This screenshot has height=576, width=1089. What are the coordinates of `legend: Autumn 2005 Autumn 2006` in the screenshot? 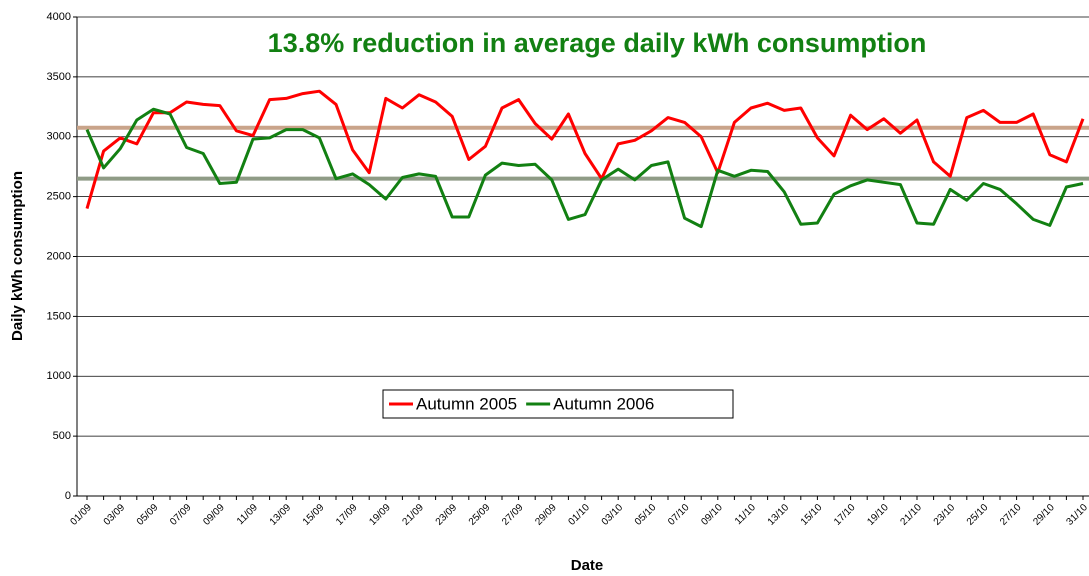 It's located at (558, 404).